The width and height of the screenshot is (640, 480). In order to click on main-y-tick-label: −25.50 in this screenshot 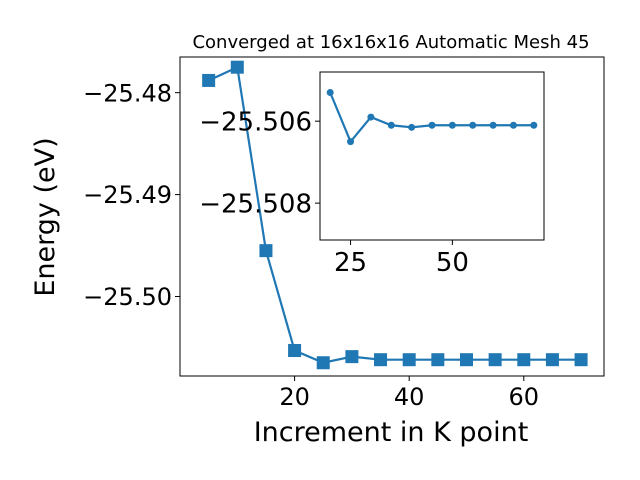, I will do `click(127, 297)`.